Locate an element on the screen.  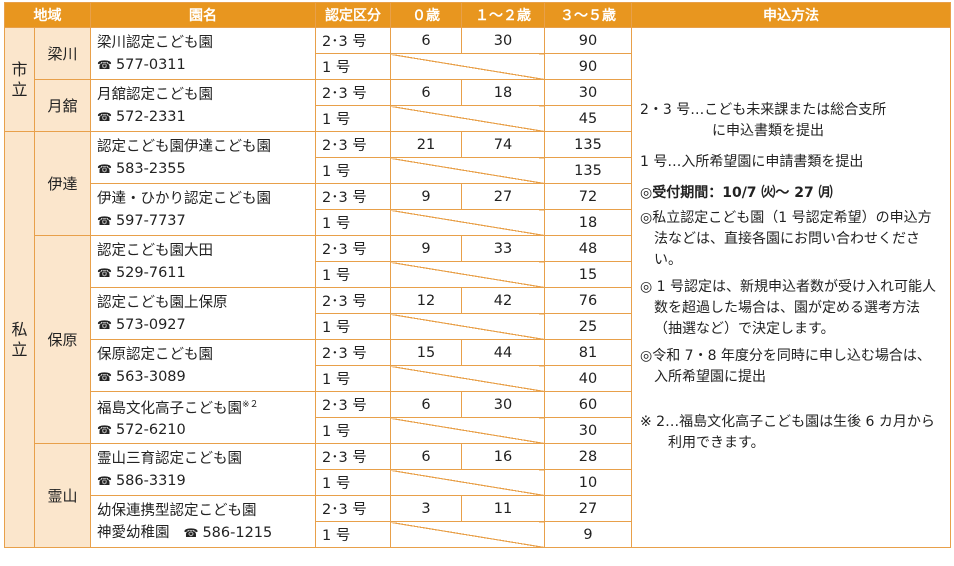
school-tel: ☎ 529-7611 is located at coordinates (206, 273).